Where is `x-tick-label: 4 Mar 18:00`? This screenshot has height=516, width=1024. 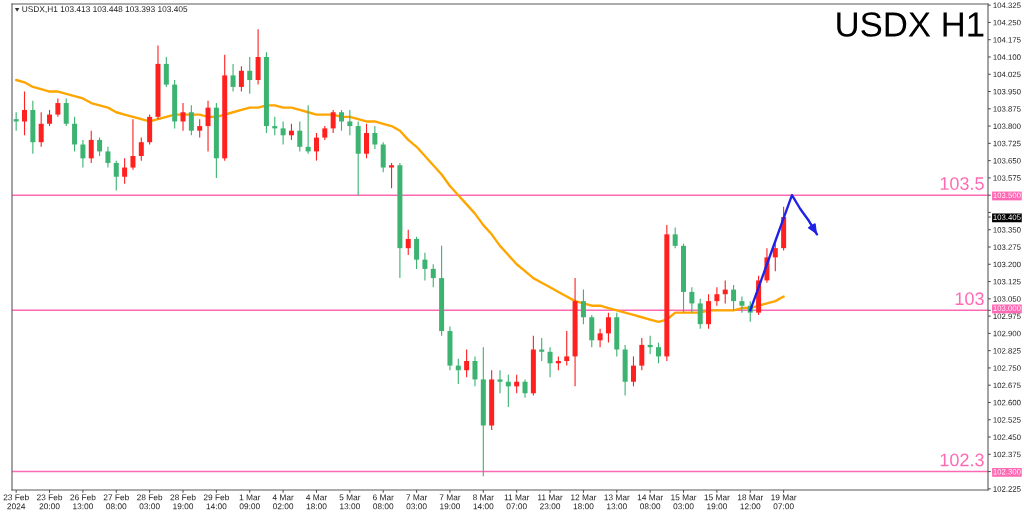
x-tick-label: 4 Mar 18:00 is located at coordinates (316, 502).